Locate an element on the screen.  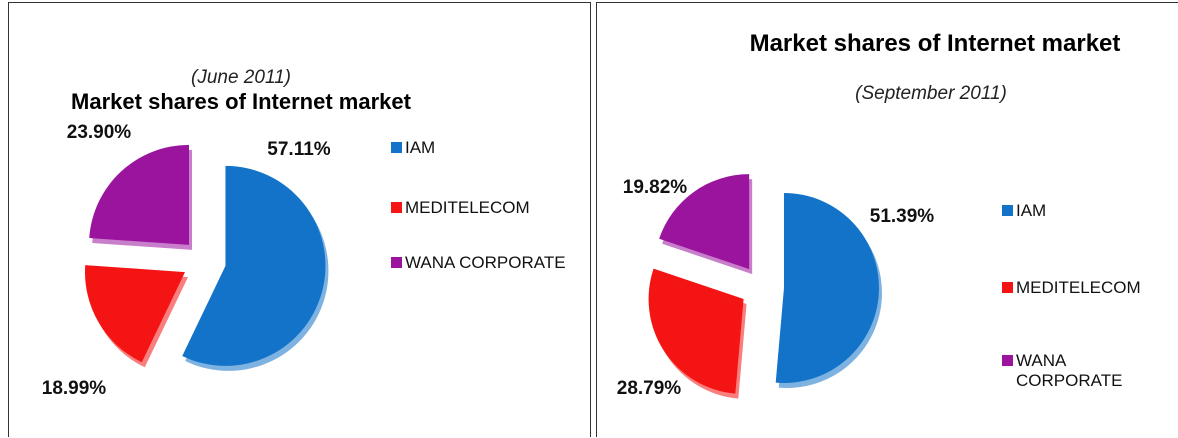
data-label: 57.11% is located at coordinates (298, 149).